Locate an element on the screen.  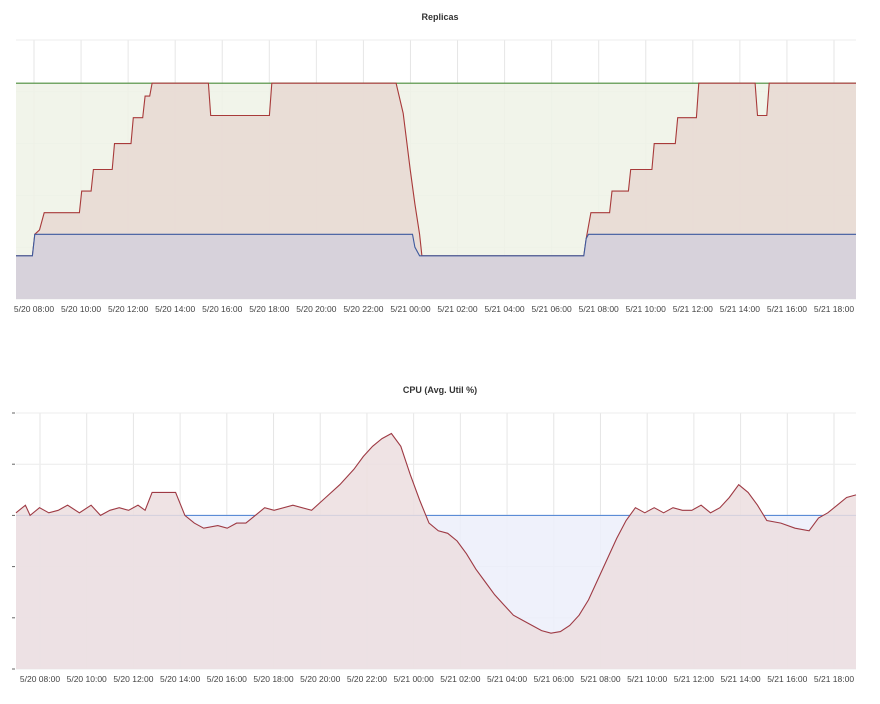
chart-title-cpu: CPU (Avg. Util %) is located at coordinates (440, 390).